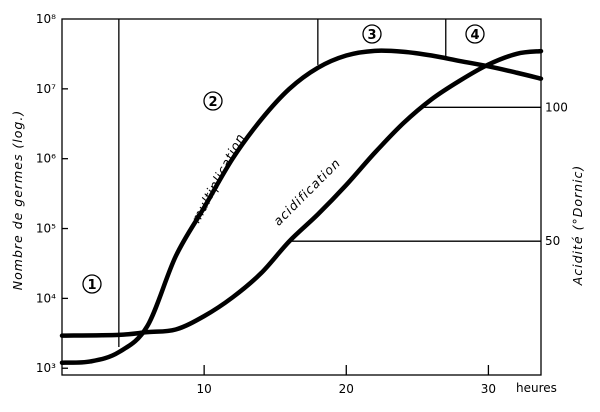  I want to click on y-tick-label: 10⁷, so click(46, 89).